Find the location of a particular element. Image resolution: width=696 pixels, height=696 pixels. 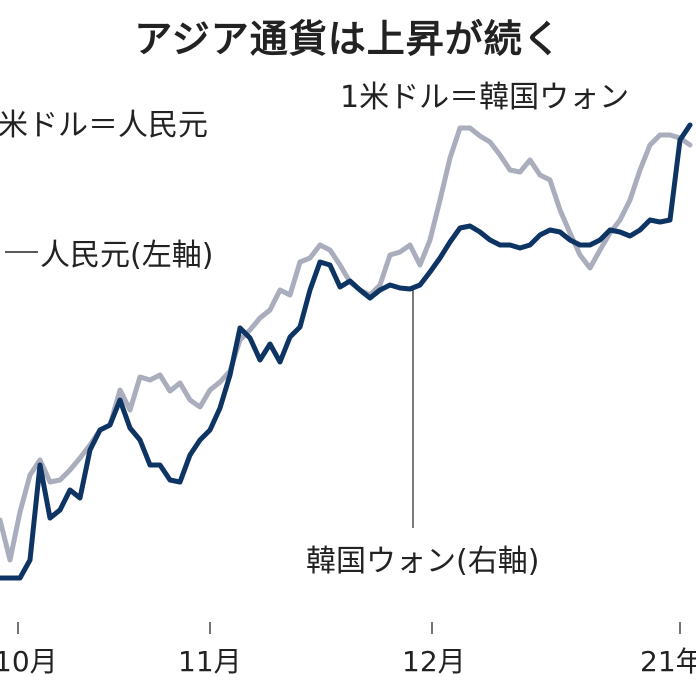

chart-title: アジア通貨は上昇が続く is located at coordinates (348, 39).